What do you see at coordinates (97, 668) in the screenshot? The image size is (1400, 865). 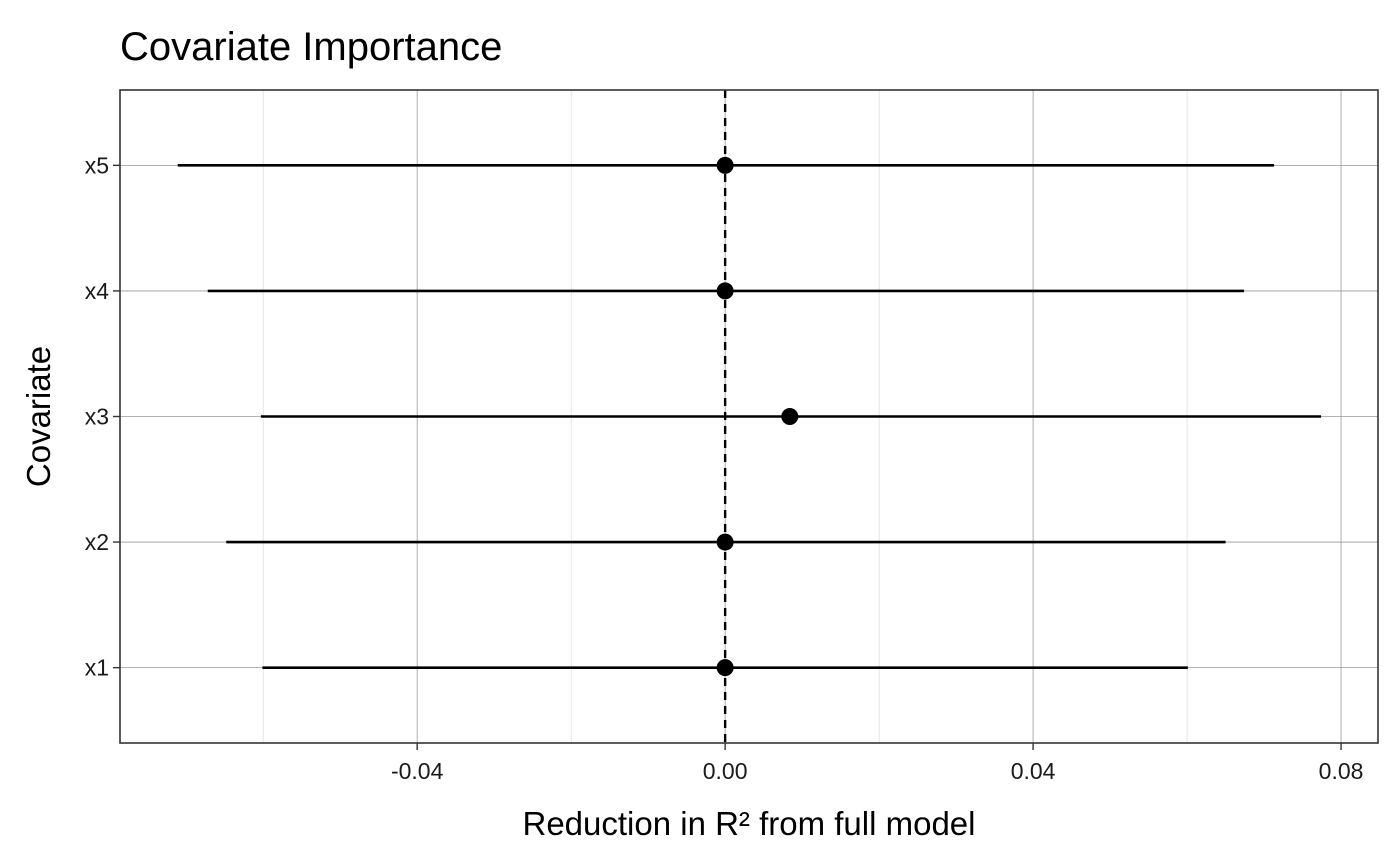 I see `y-tick-label: x1` at bounding box center [97, 668].